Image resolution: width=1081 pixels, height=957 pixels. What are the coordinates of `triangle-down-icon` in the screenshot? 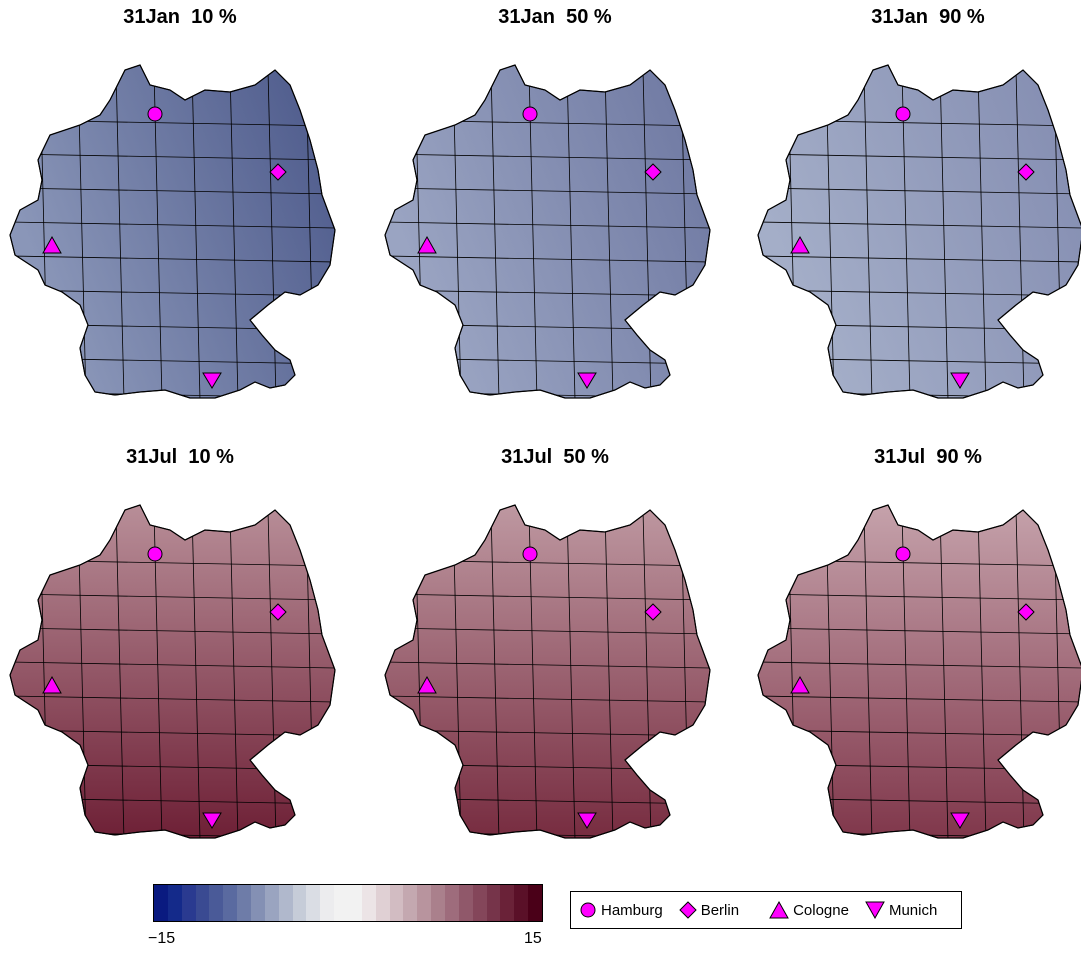 It's located at (875, 910).